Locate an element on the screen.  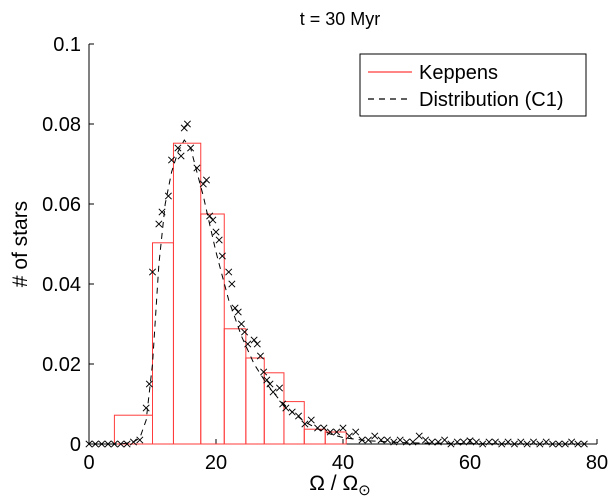
x-tick-label: 20 is located at coordinates (216, 463).